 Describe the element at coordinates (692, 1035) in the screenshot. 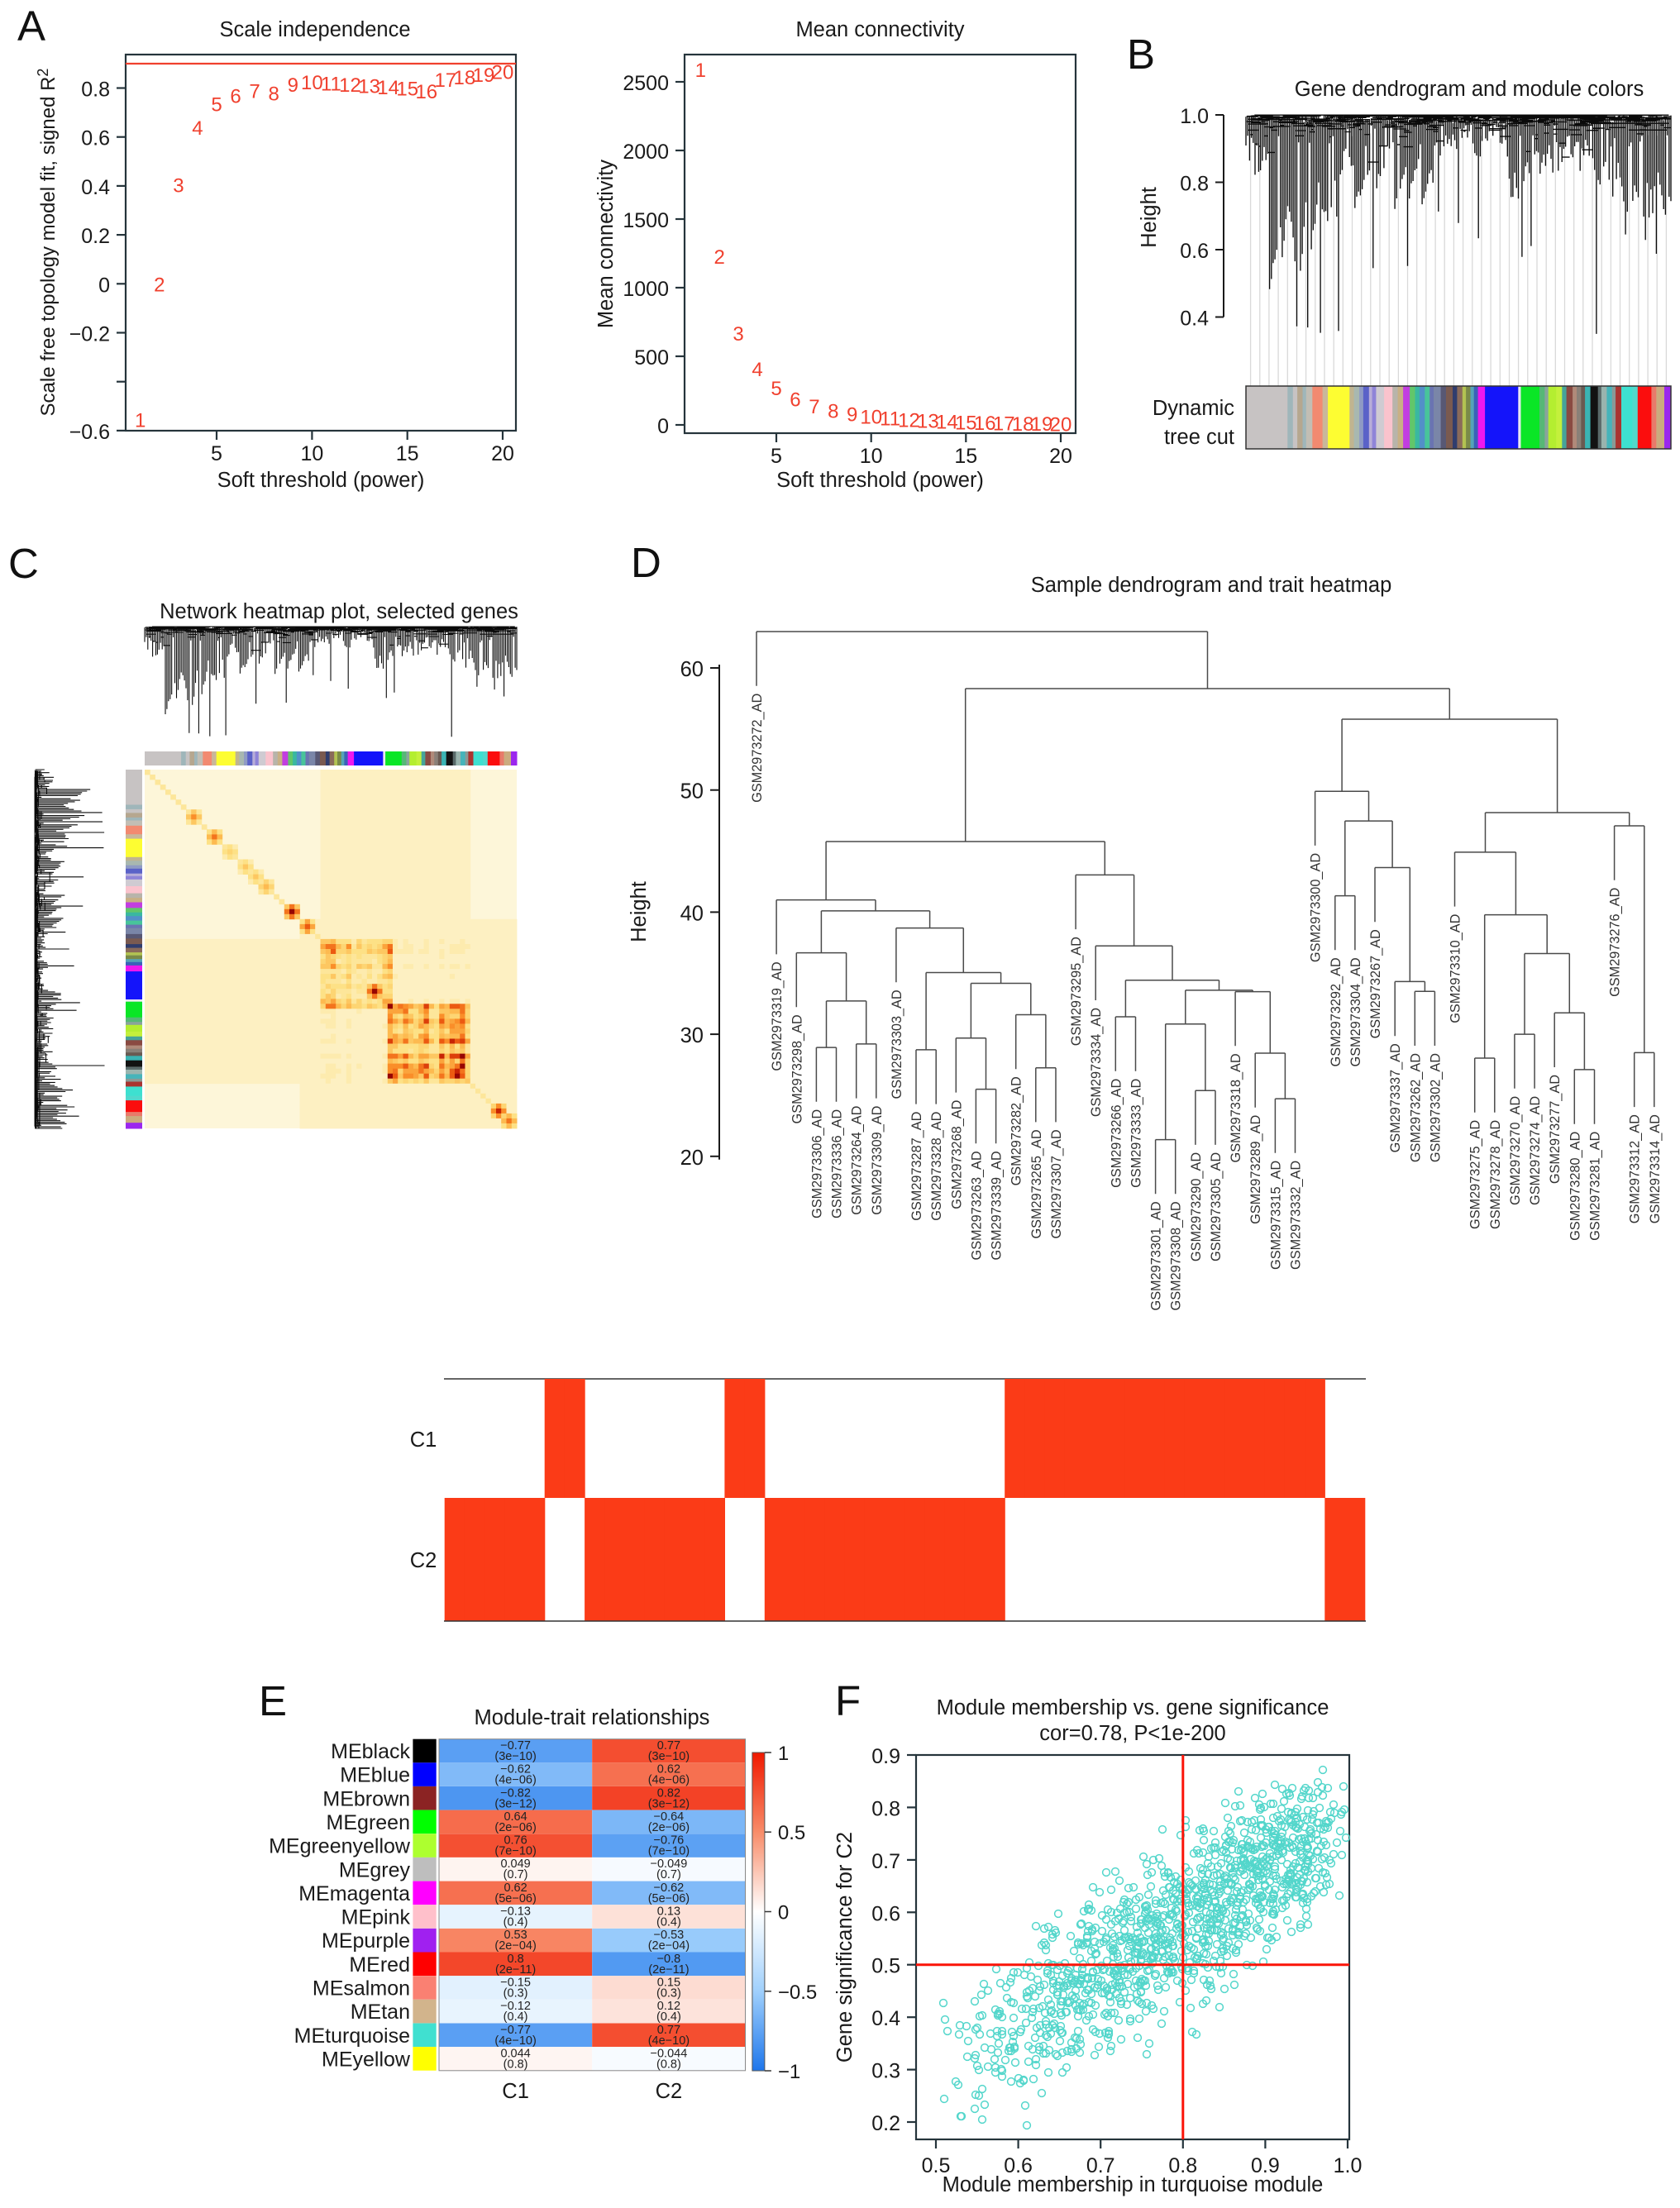

I see `svg-text: 30` at that location.